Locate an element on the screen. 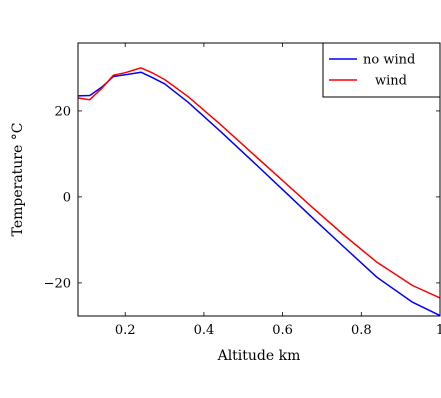  y-axis-label: Temperature °C is located at coordinates (18, 180).